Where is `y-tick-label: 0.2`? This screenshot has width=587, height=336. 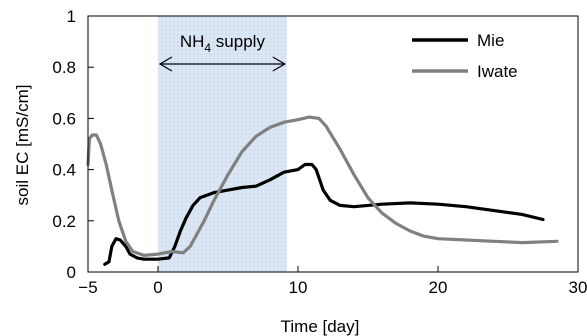
y-tick-label: 0.2 is located at coordinates (64, 221).